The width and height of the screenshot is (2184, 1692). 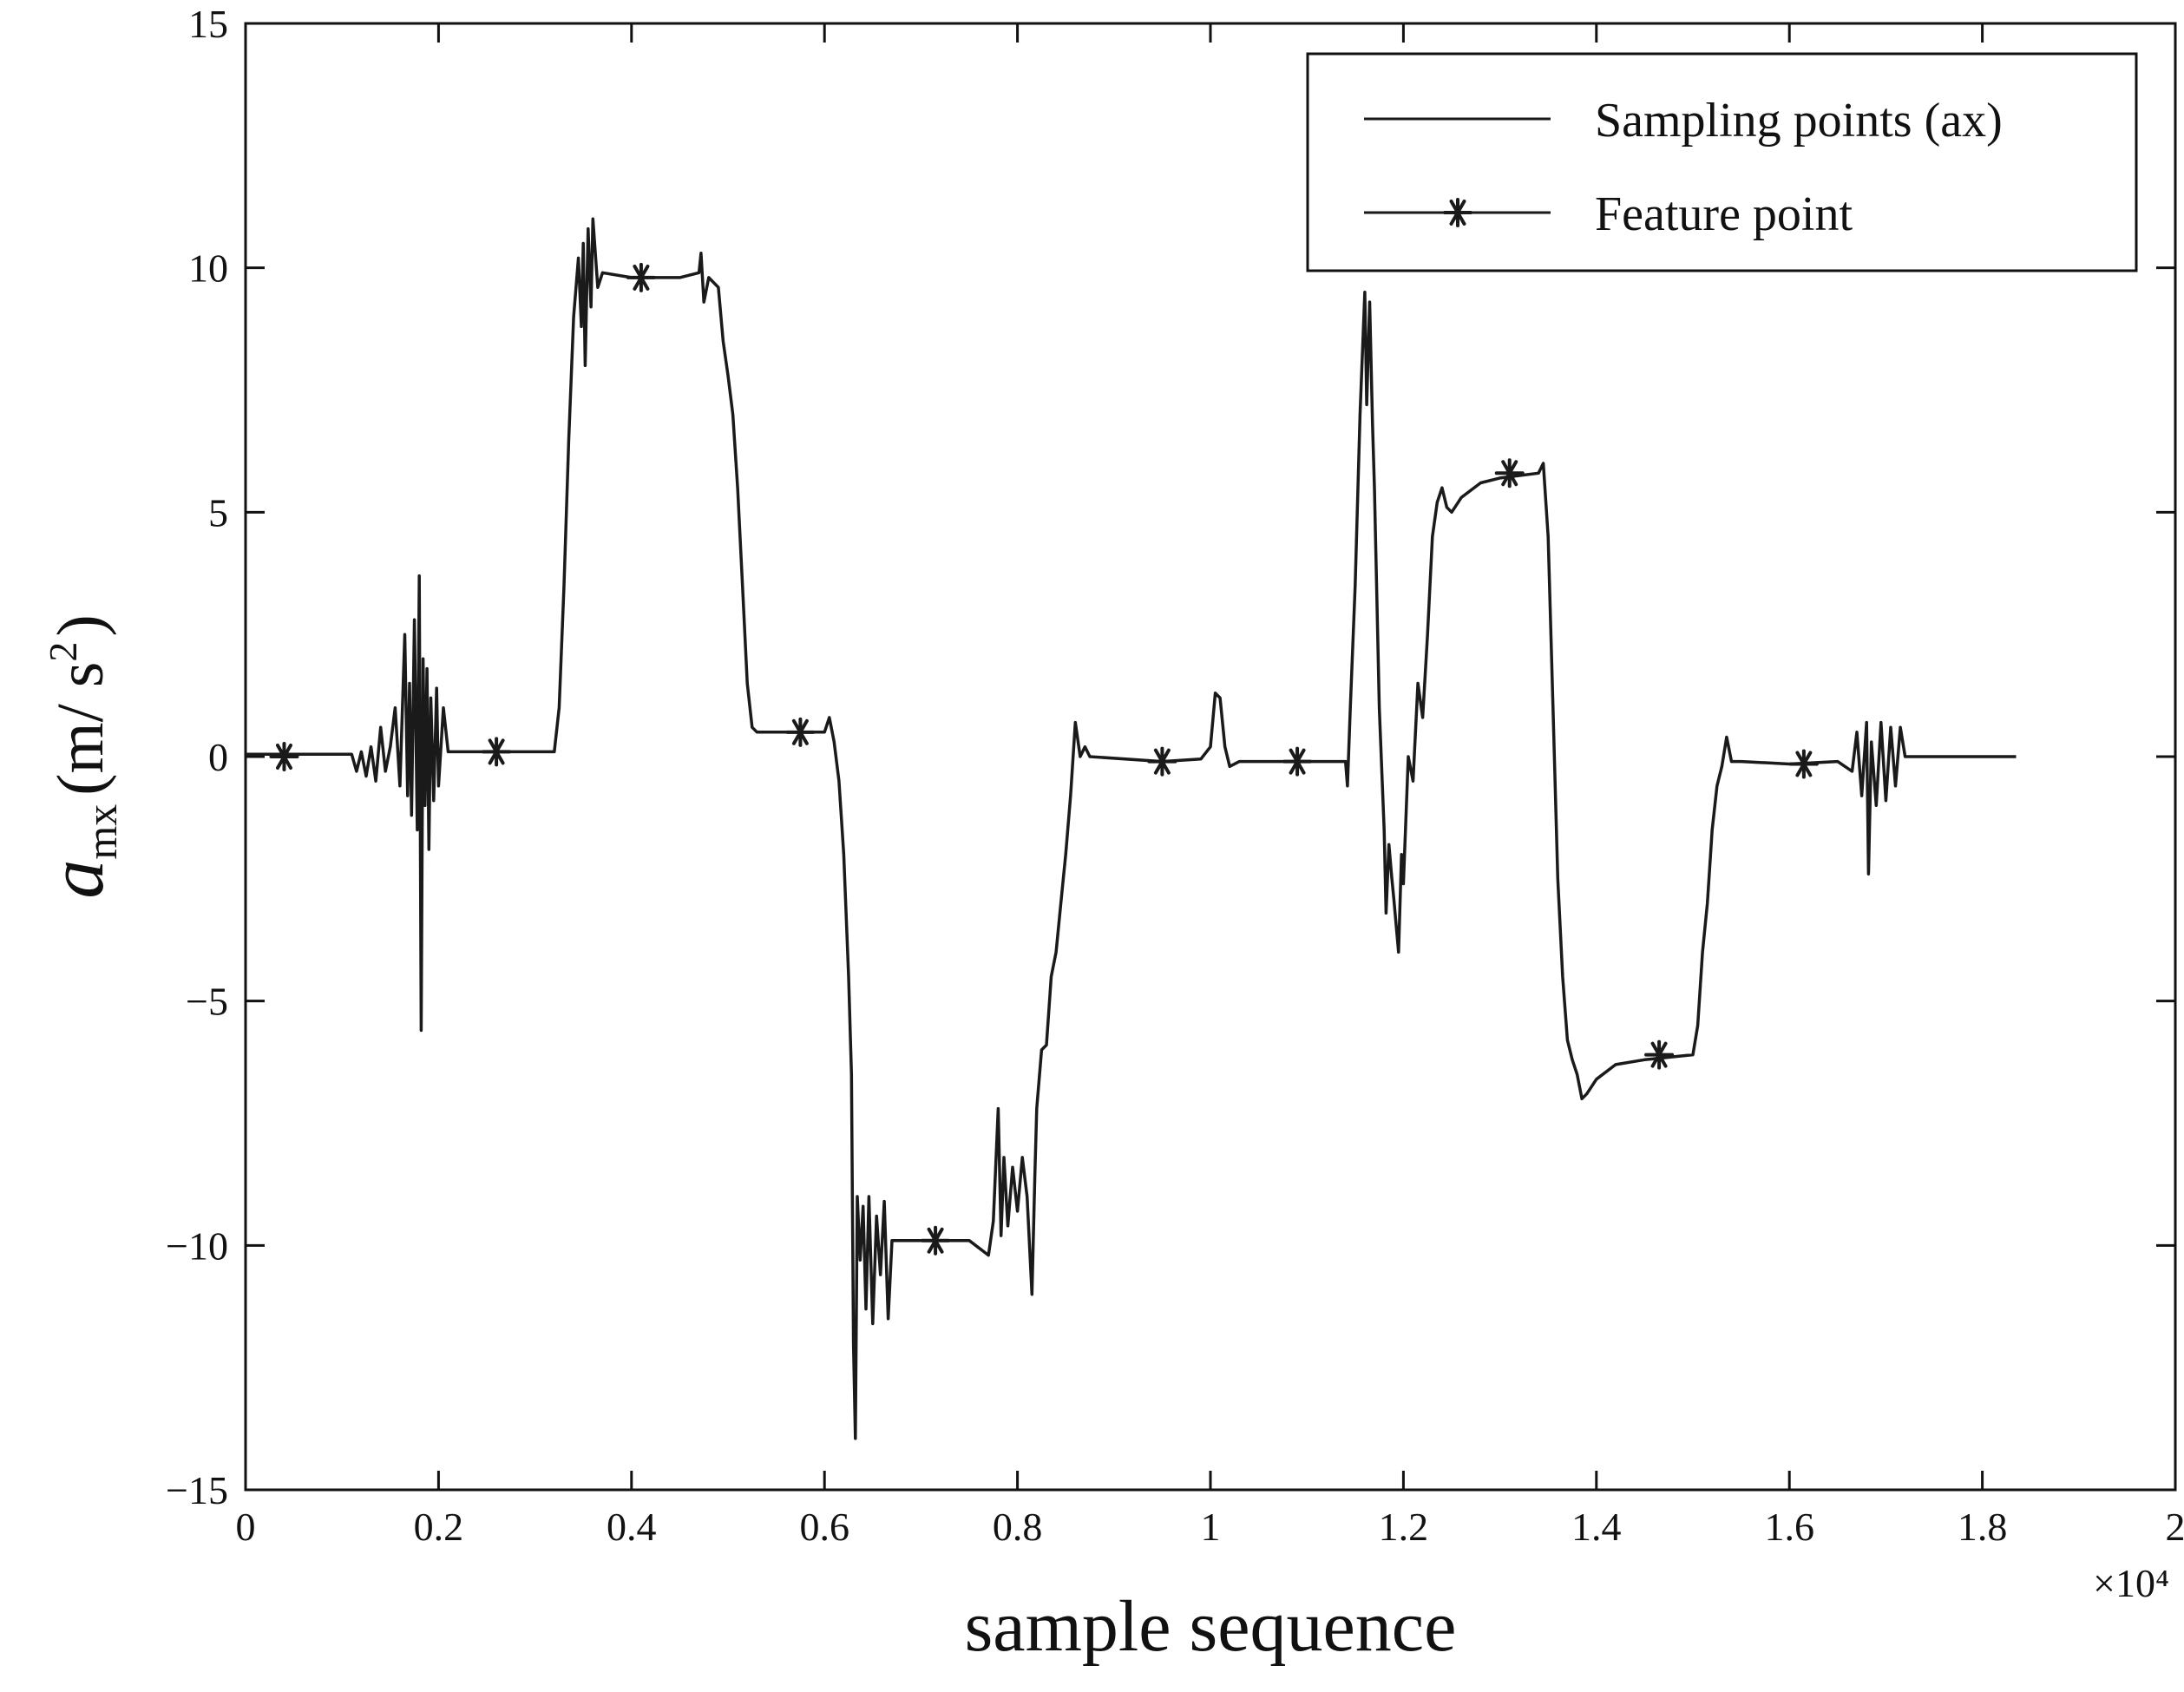 What do you see at coordinates (218, 512) in the screenshot?
I see `y-tick-label: 5` at bounding box center [218, 512].